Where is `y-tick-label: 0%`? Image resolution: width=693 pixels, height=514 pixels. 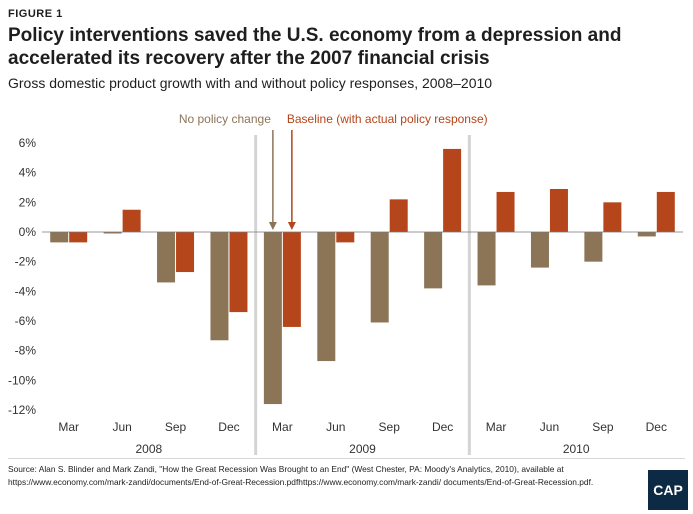
y-tick-label: 0% is located at coordinates (28, 232).